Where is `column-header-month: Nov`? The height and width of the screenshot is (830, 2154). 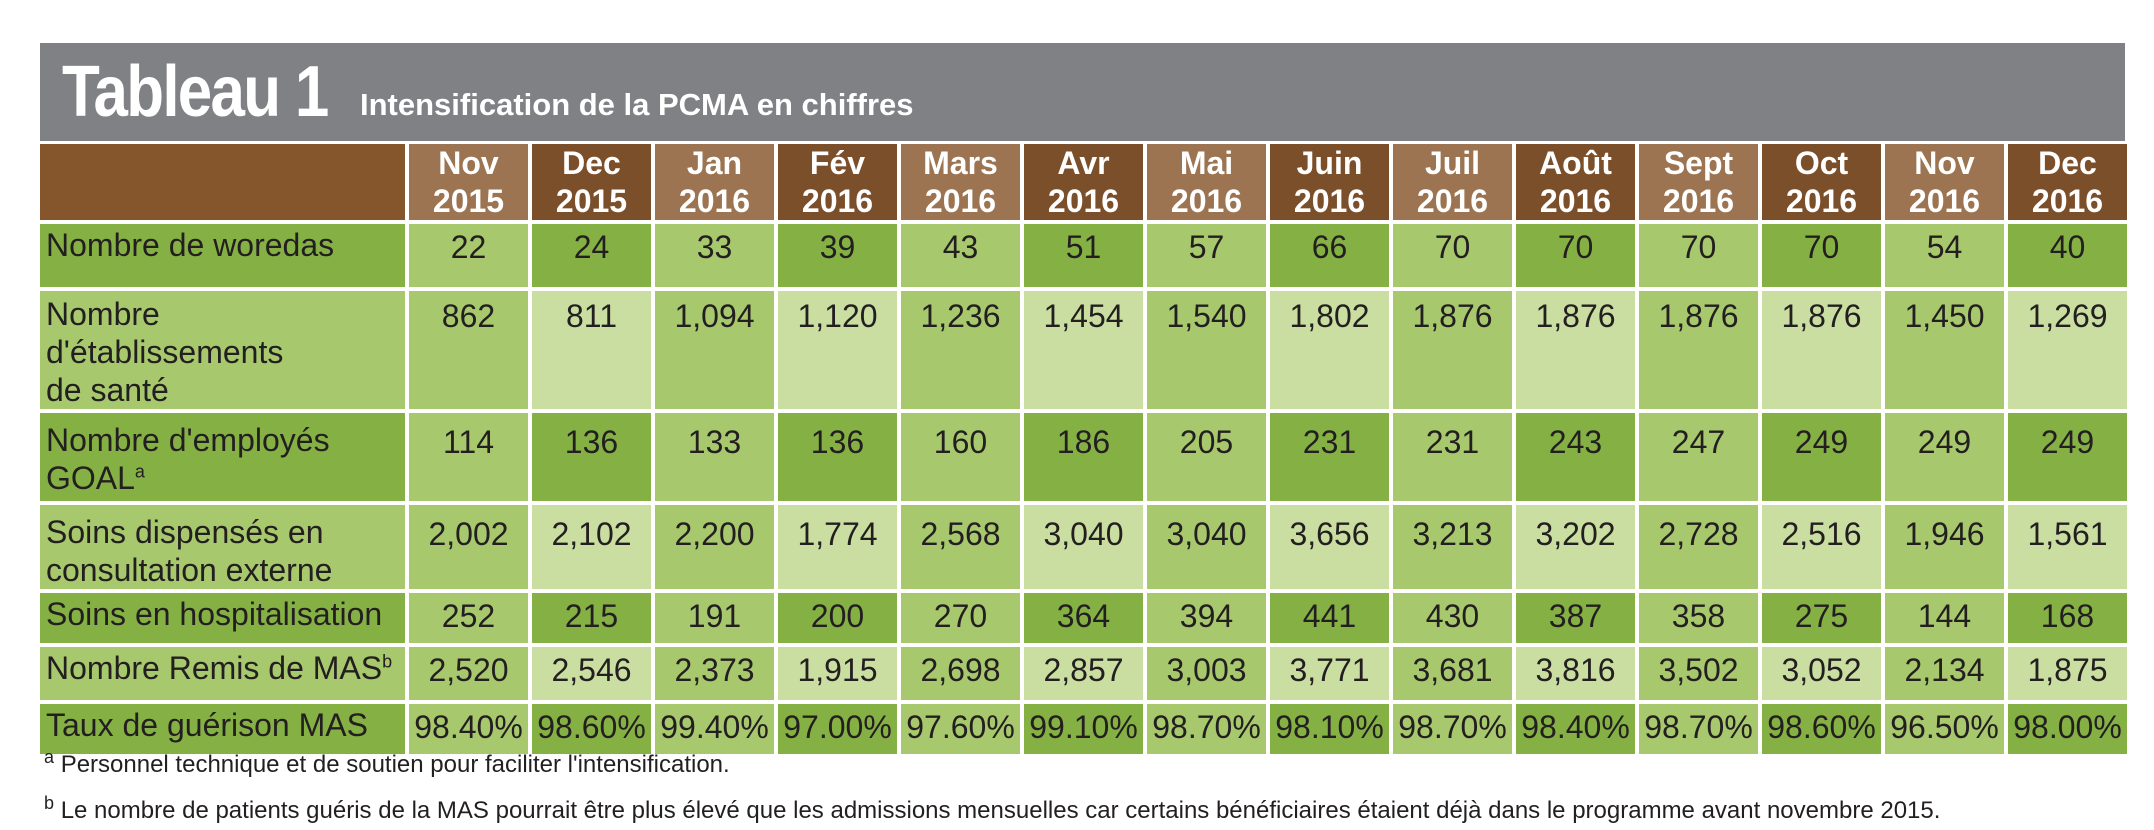
column-header-month: Nov is located at coordinates (468, 163).